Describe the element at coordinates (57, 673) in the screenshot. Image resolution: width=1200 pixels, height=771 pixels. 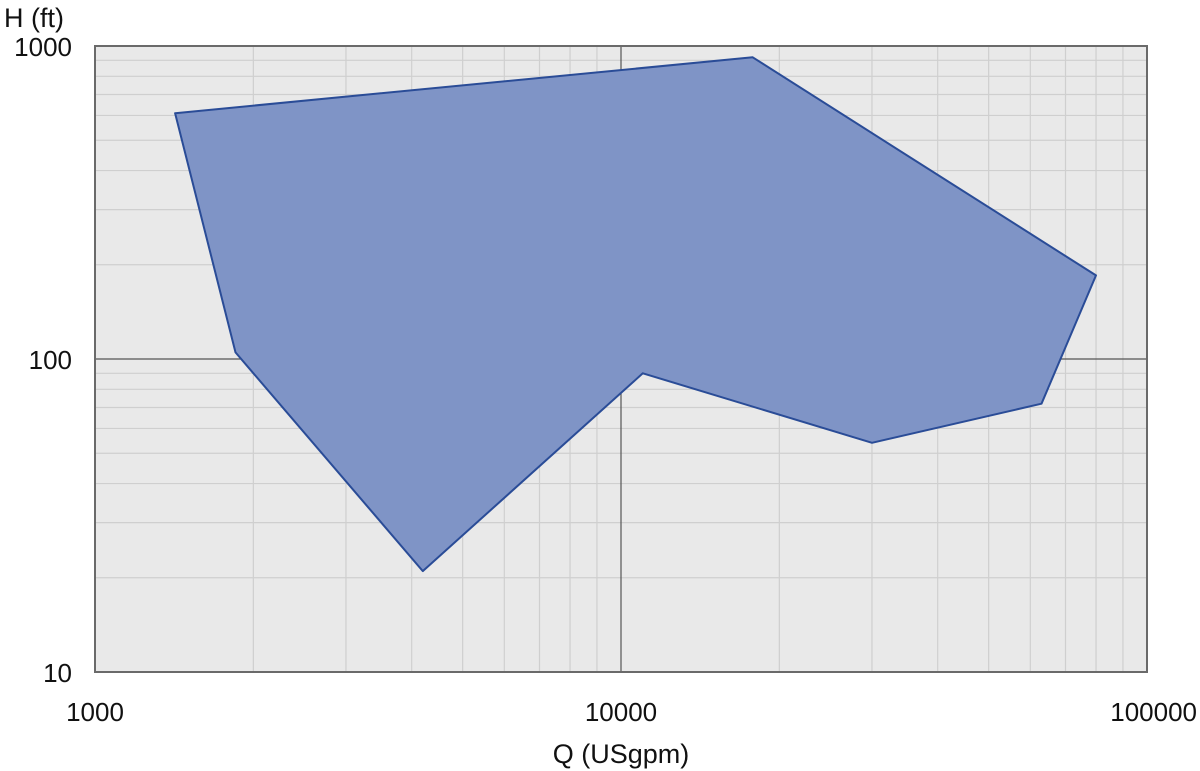
I see `y-tick-label: 10` at that location.